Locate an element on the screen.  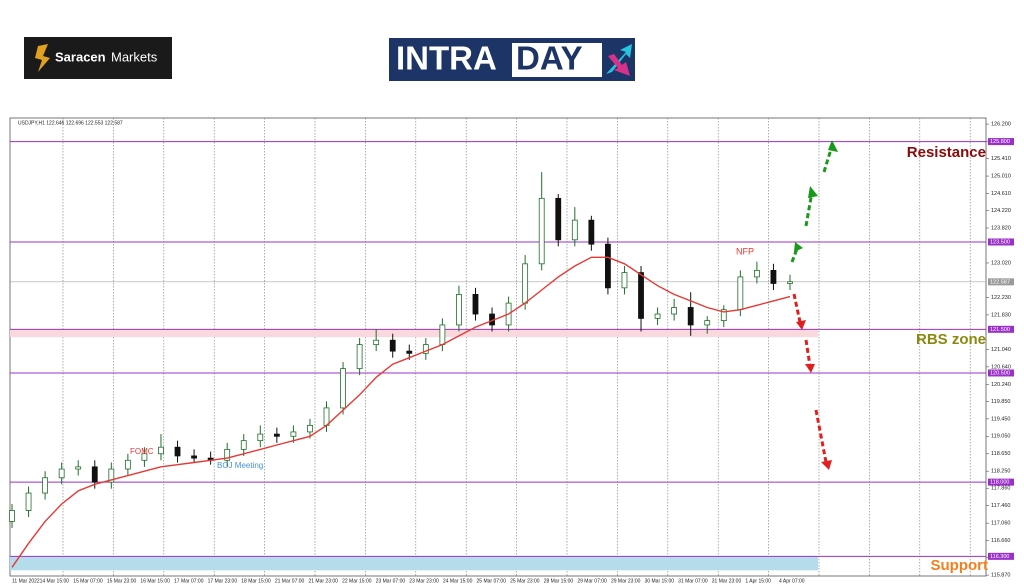
broker-icon is located at coordinates (42, 58).